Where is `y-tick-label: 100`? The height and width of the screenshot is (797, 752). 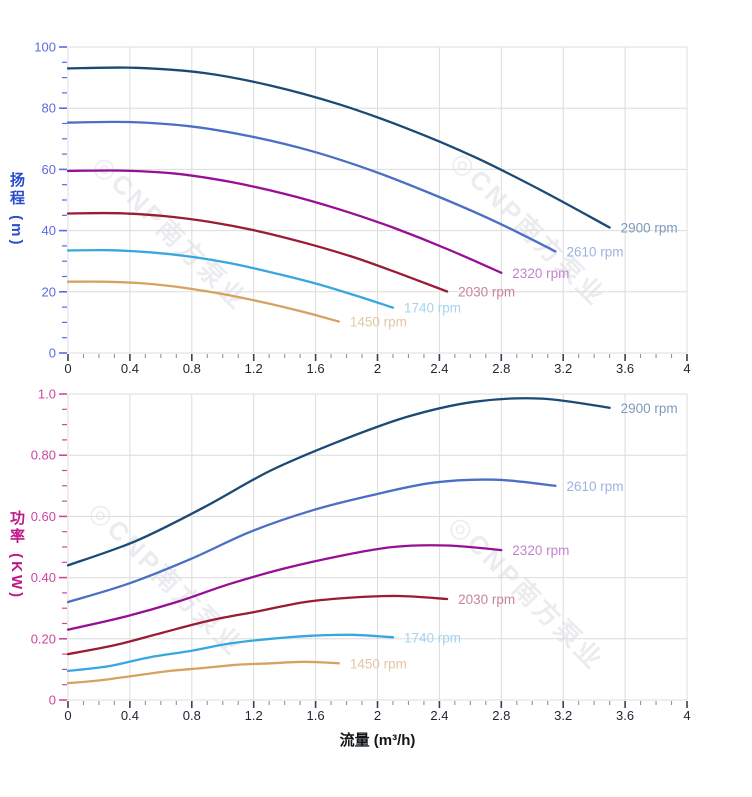
y-tick-label: 100 is located at coordinates (45, 47).